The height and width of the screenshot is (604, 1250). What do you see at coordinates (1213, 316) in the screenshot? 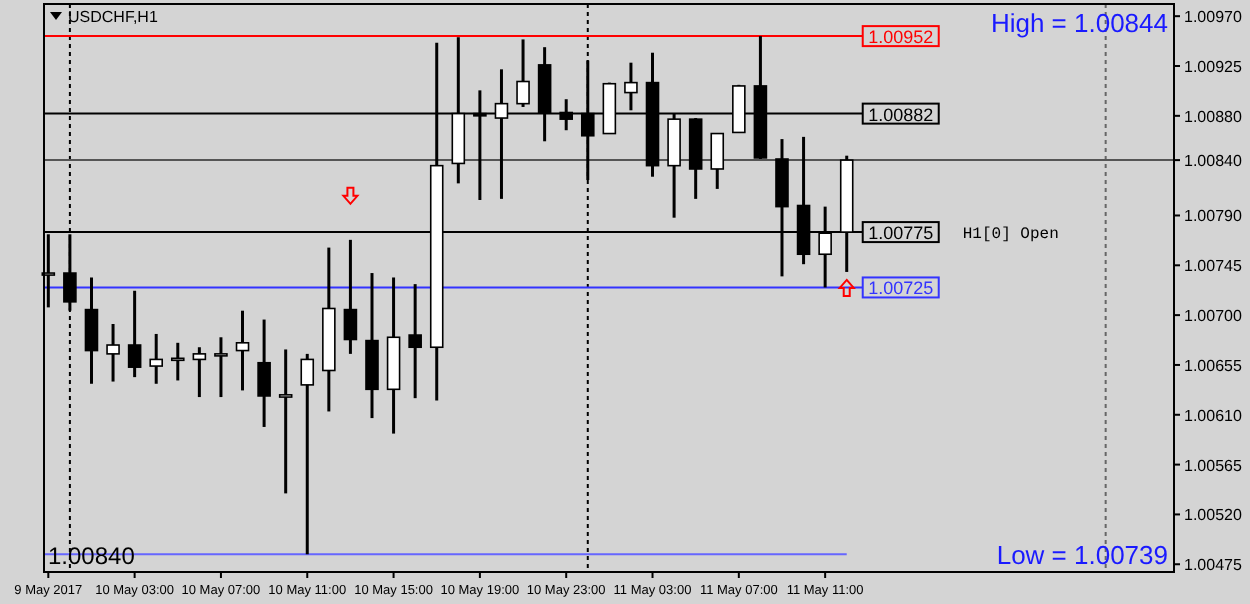
I see `y-tick-label: 1.00700` at bounding box center [1213, 316].